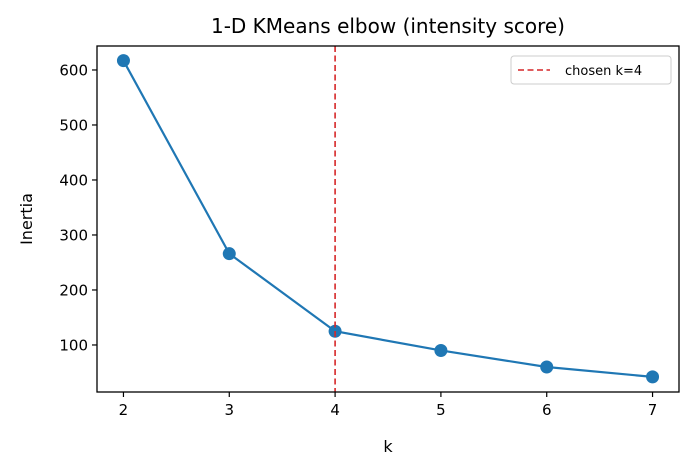 The height and width of the screenshot is (470, 694). Describe the element at coordinates (388, 405) in the screenshot. I see `x-axis-ticks: 2 3 4 5 6 7` at that location.